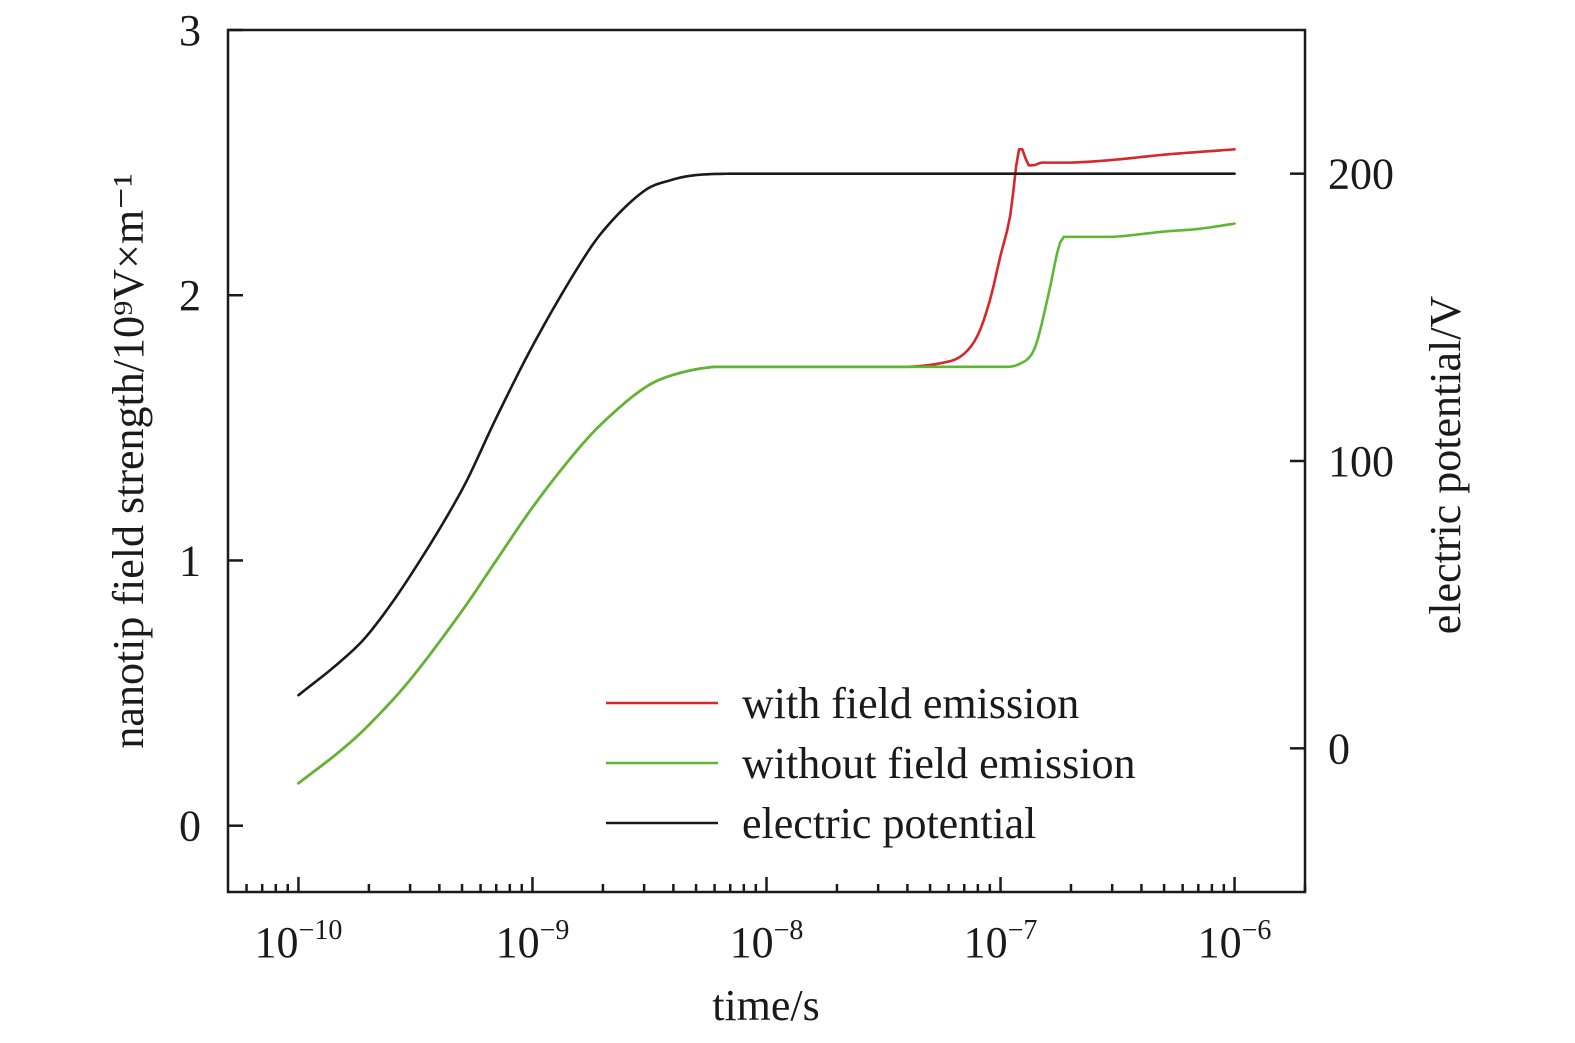  What do you see at coordinates (1339, 748) in the screenshot?
I see `right-y-tick-label: 0` at bounding box center [1339, 748].